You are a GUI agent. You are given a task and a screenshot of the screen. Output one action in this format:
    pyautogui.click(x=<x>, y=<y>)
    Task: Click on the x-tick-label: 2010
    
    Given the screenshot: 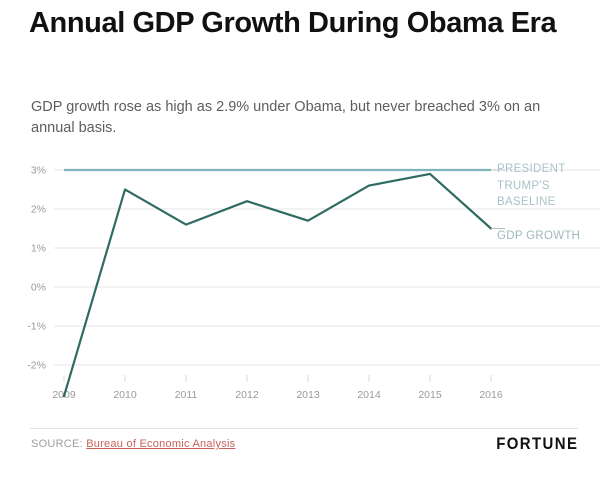 What is the action you would take?
    pyautogui.click(x=125, y=395)
    